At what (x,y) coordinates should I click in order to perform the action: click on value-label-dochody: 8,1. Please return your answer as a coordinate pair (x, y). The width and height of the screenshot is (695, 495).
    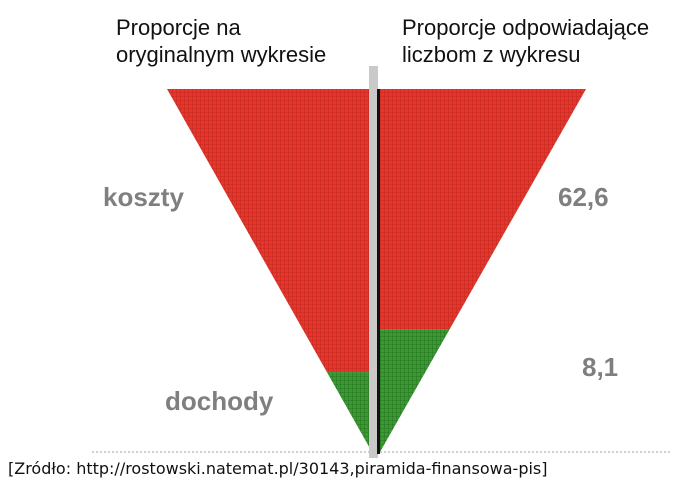
    Looking at the image, I should click on (600, 367).